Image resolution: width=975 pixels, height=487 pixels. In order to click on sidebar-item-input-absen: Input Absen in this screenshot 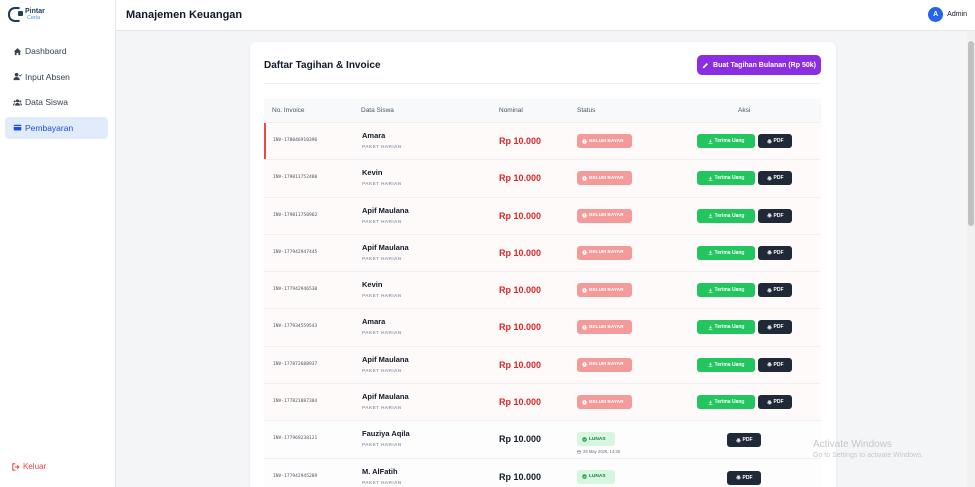, I will do `click(56, 77)`.